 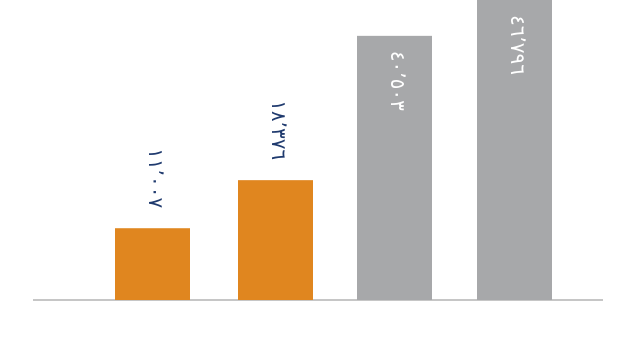 What do you see at coordinates (398, 81) in the screenshot?
I see `value-label: ٤٠٬٥٠٣` at bounding box center [398, 81].